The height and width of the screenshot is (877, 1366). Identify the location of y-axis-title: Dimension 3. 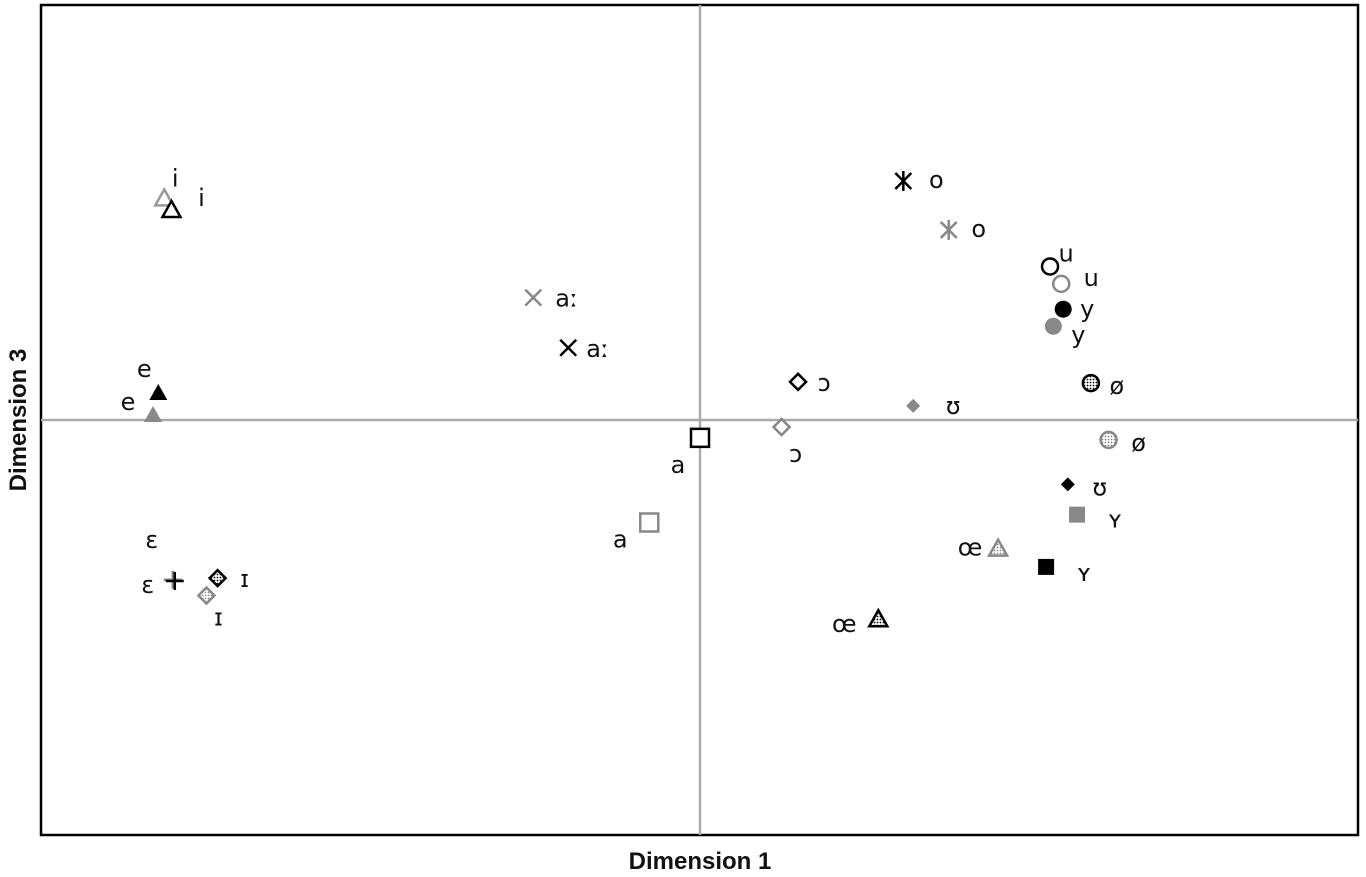
(18, 420).